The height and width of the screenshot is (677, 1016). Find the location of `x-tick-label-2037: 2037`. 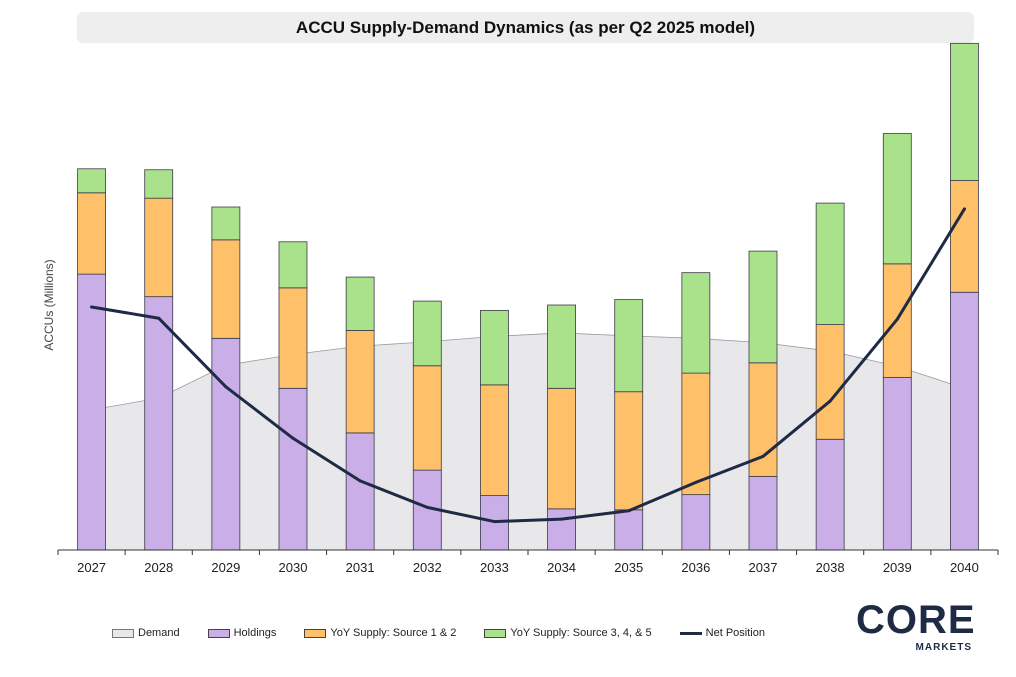

x-tick-label-2037: 2037 is located at coordinates (763, 567).